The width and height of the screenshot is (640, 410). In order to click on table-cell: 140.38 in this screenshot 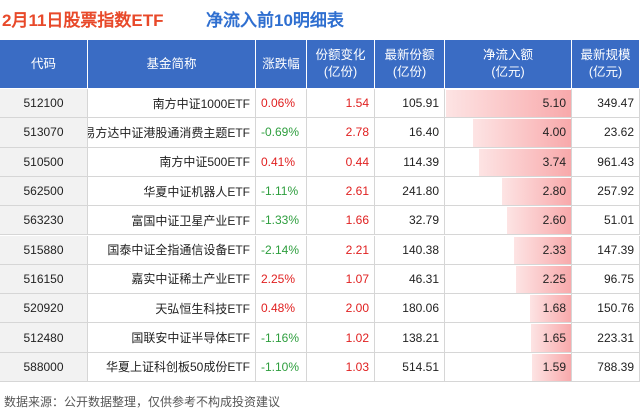, I will do `click(410, 250)`.